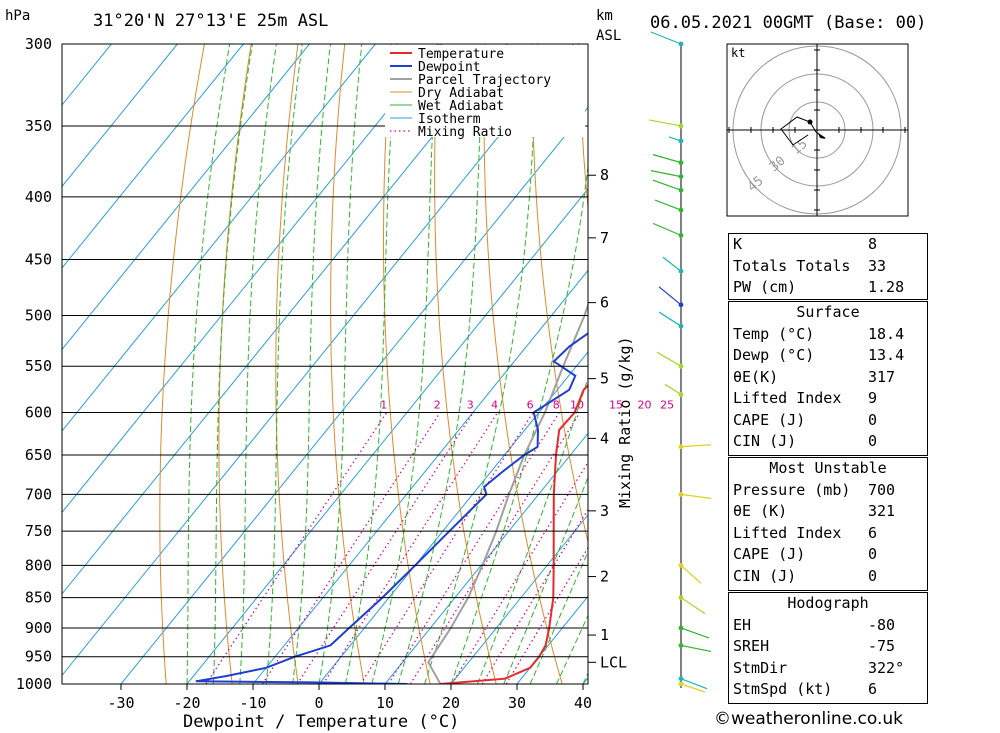  I want to click on pressure-tick-label: 650, so click(38, 455).